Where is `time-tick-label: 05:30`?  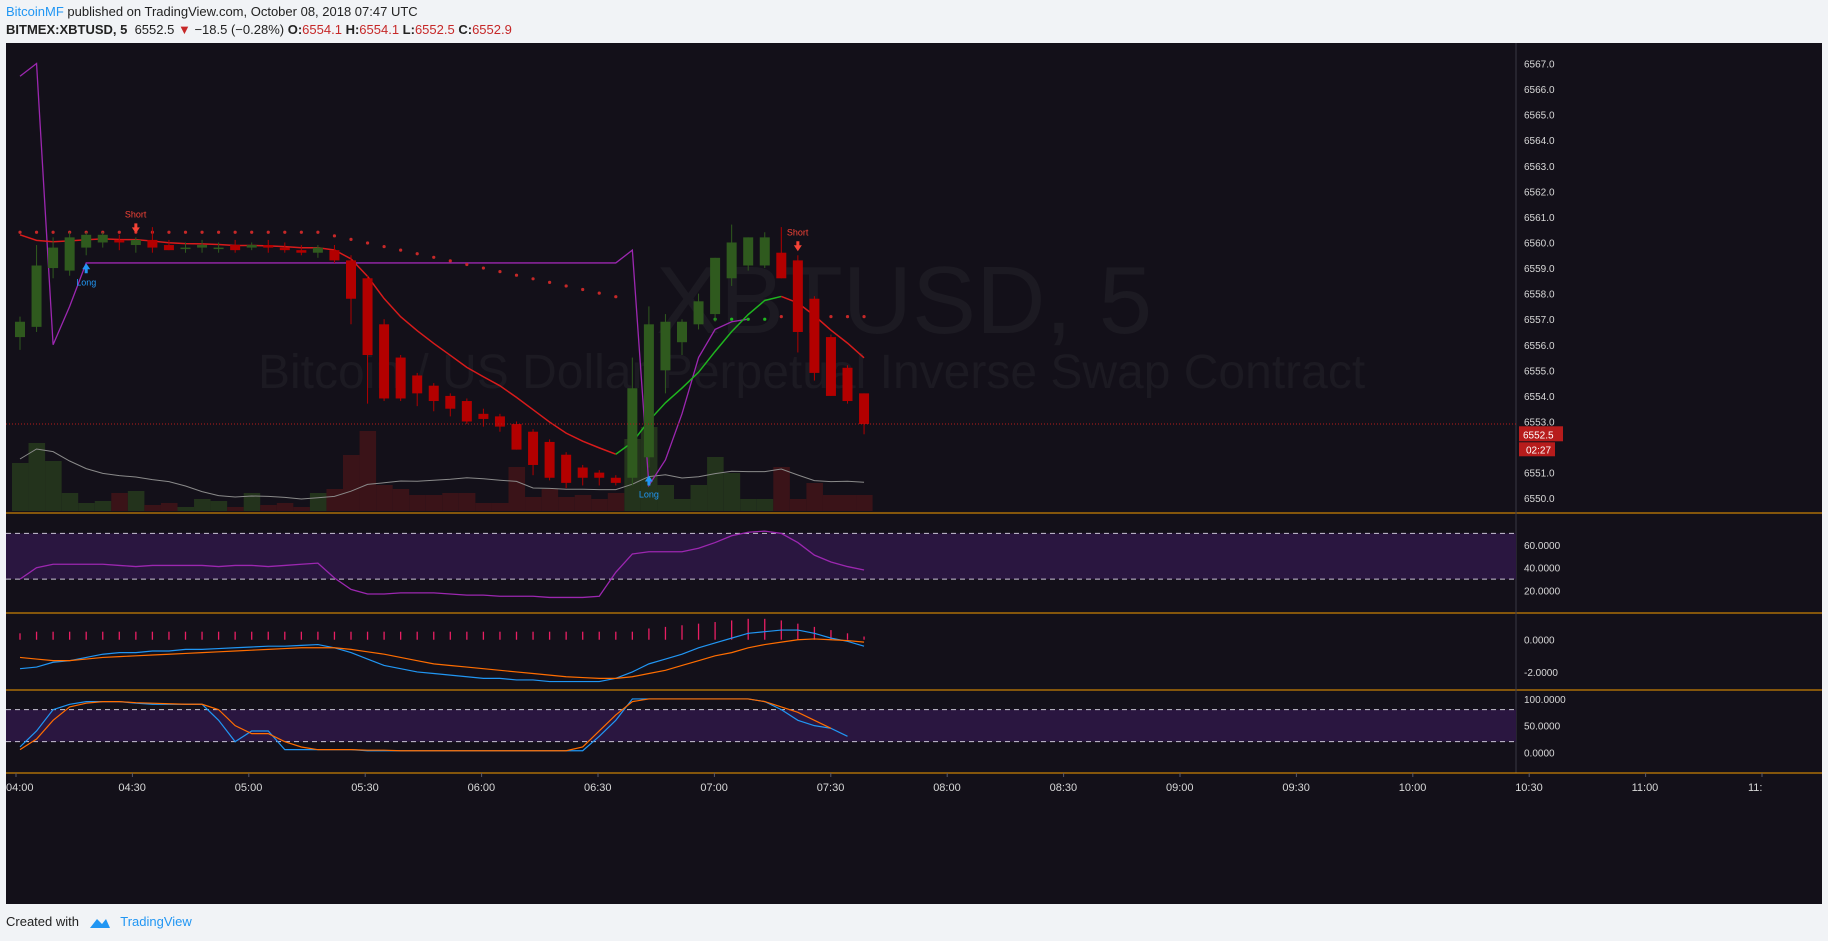
time-tick-label: 05:30 is located at coordinates (365, 788).